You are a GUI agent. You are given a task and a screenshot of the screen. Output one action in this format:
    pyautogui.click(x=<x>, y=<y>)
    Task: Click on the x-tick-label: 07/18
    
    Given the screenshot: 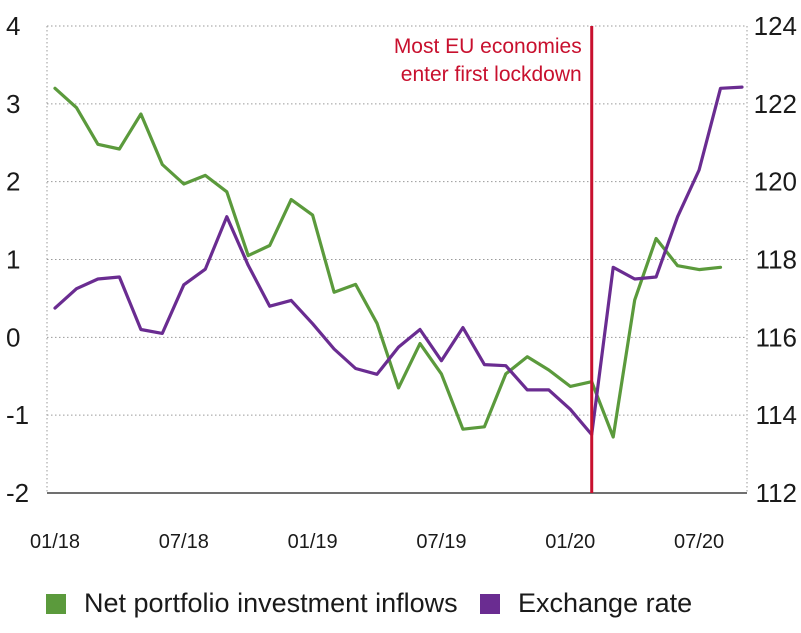 What is the action you would take?
    pyautogui.click(x=184, y=542)
    